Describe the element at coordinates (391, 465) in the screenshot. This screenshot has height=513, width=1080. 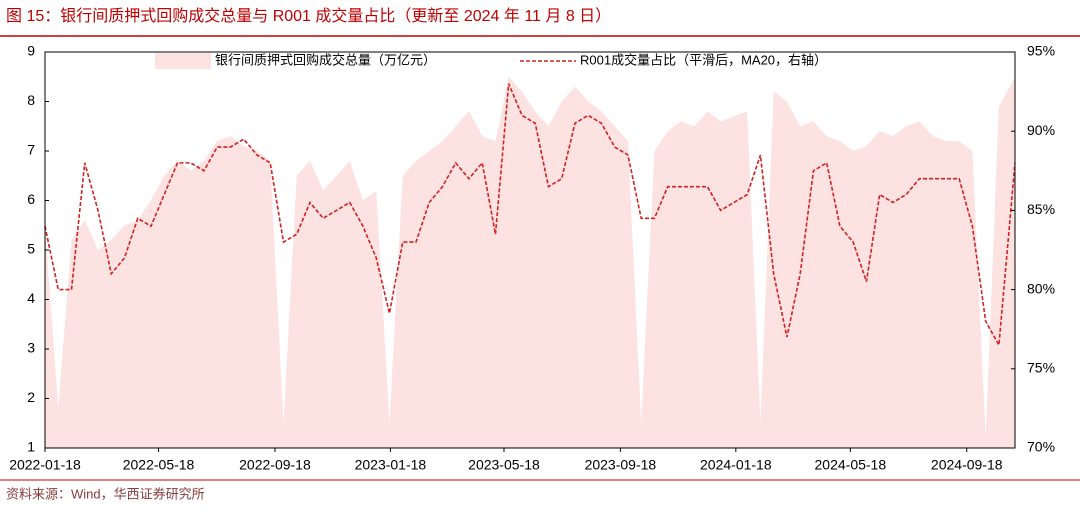
I see `x-tick-label: 2023-01-18` at that location.